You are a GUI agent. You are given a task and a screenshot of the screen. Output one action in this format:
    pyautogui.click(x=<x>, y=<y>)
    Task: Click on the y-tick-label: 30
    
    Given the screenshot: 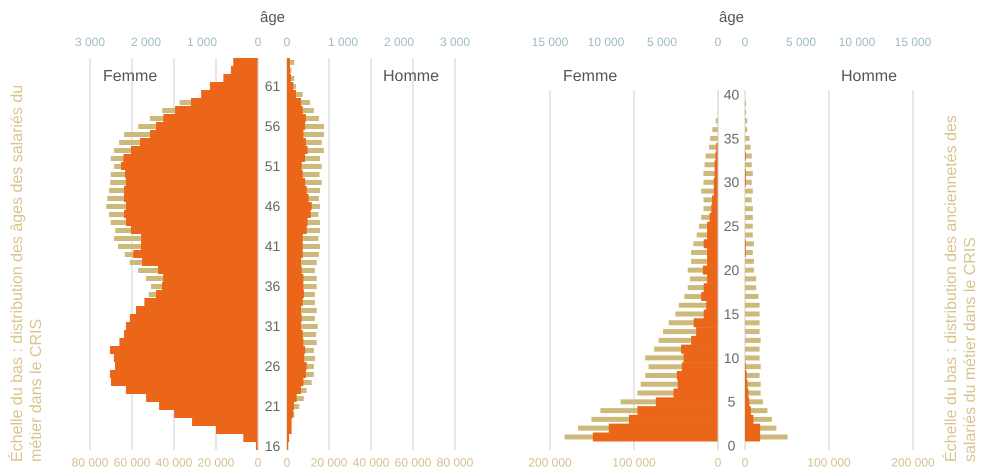 What is the action you would take?
    pyautogui.click(x=732, y=182)
    